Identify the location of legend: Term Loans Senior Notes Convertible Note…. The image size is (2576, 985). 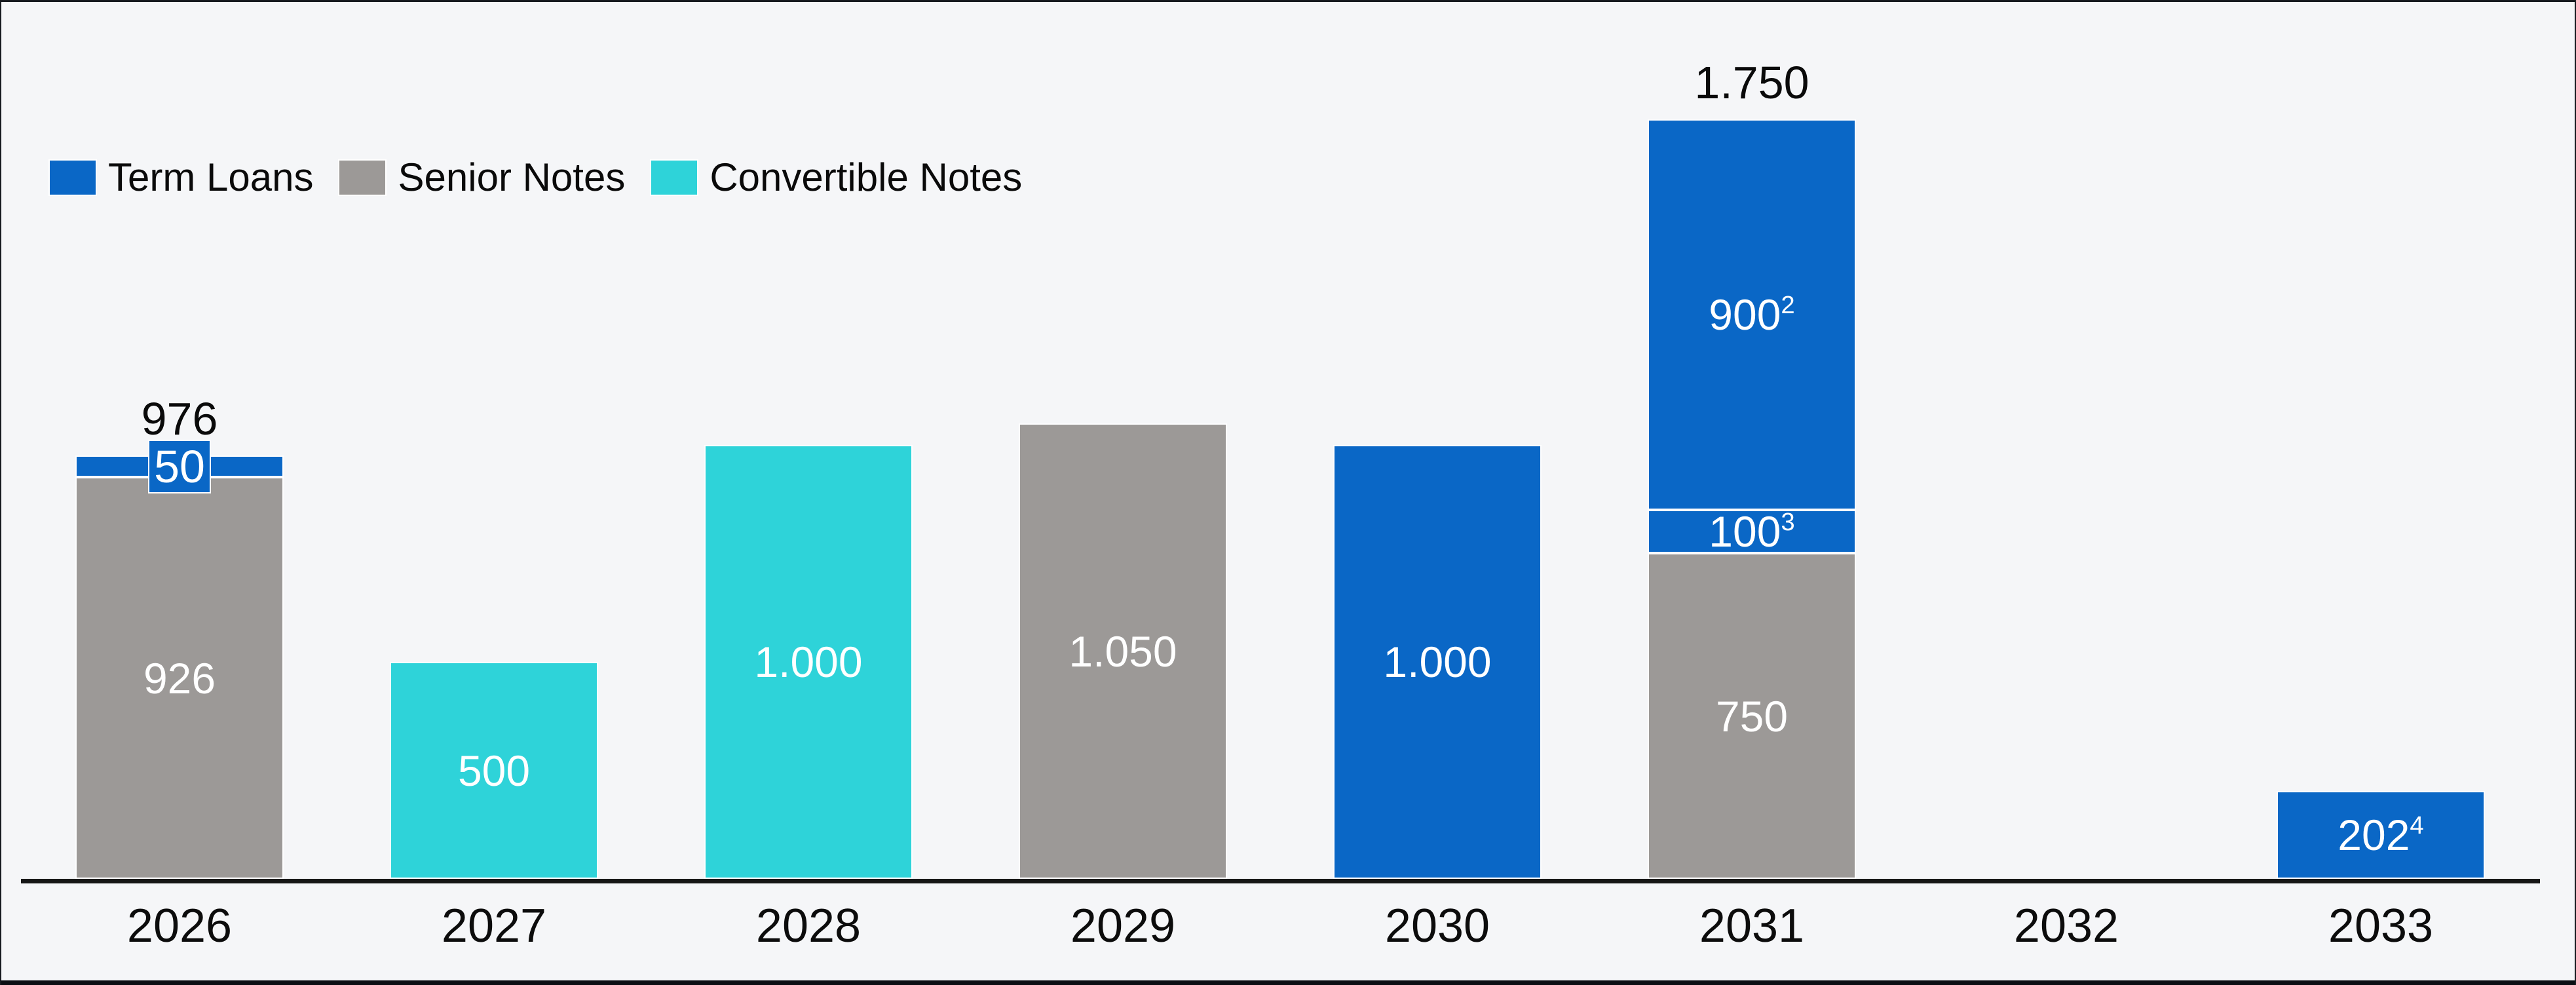
(535, 177).